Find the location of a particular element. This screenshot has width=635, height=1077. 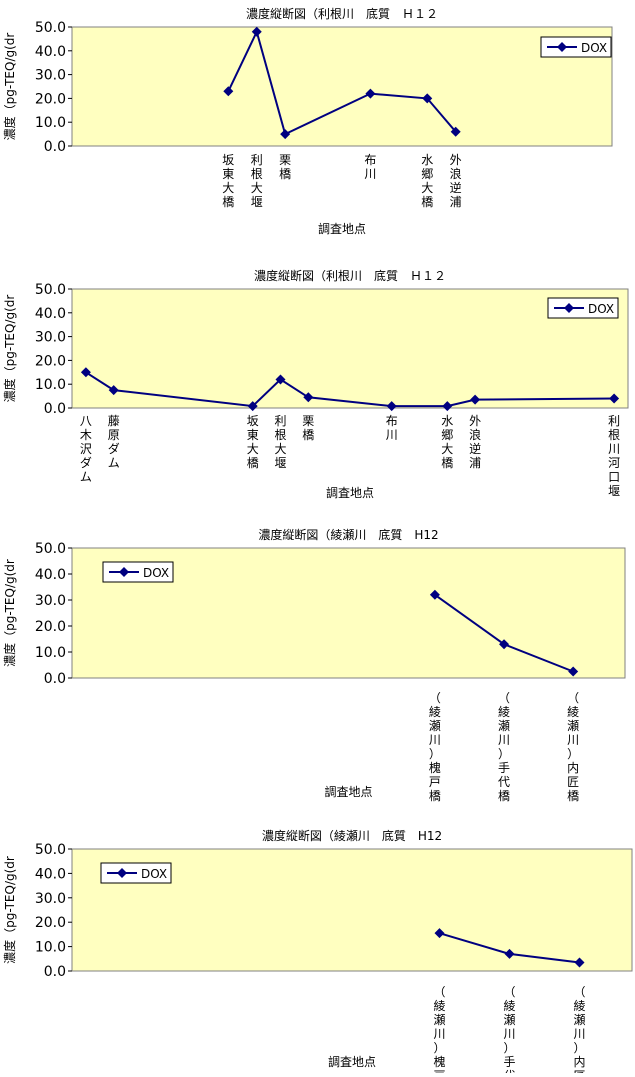

category-label: 藤原ダム is located at coordinates (114, 442).